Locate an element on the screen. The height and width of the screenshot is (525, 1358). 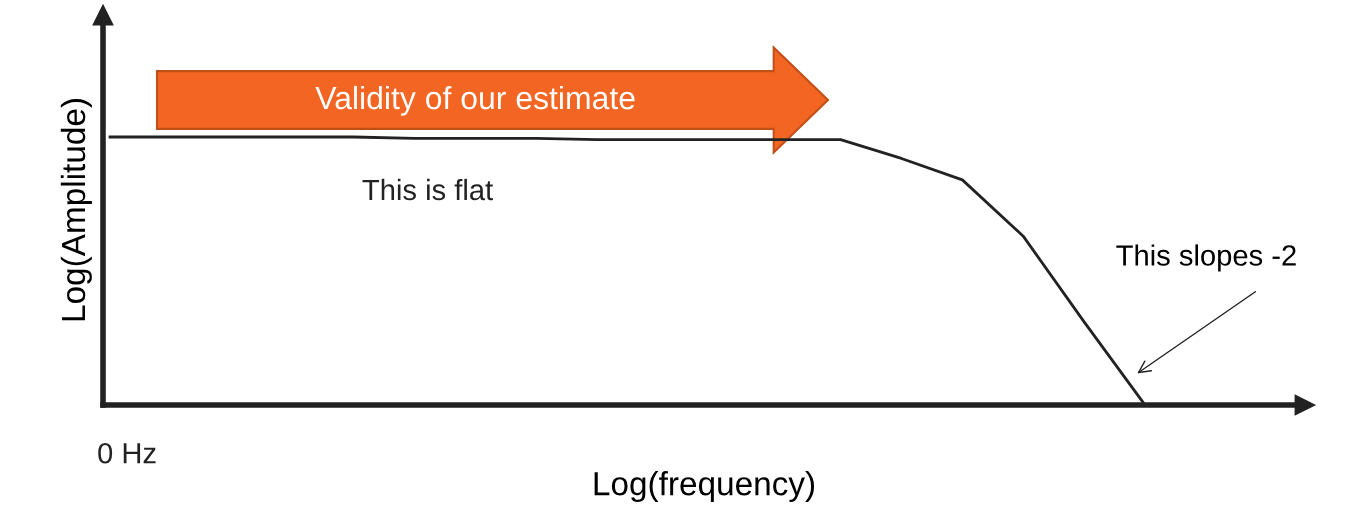
annotation: This slopes -2 is located at coordinates (1206, 258).